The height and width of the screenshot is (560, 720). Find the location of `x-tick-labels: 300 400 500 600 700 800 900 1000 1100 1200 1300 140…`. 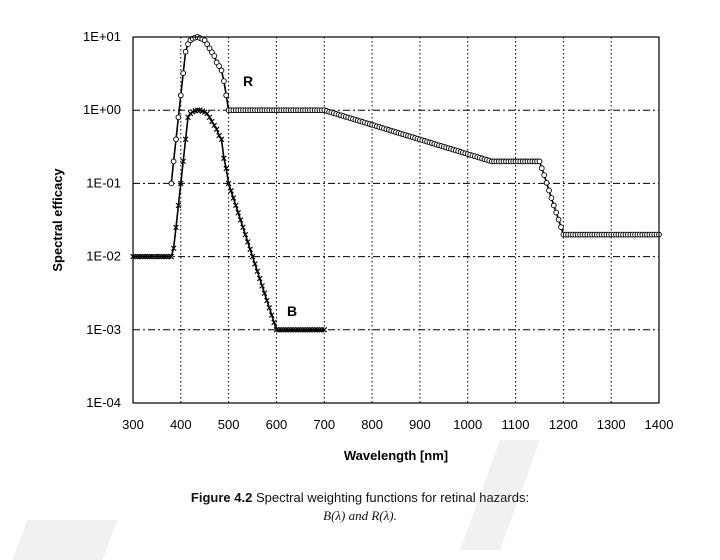

x-tick-labels: 300 400 500 600 700 800 900 1000 1100 1200 1300 140… is located at coordinates (397, 424).